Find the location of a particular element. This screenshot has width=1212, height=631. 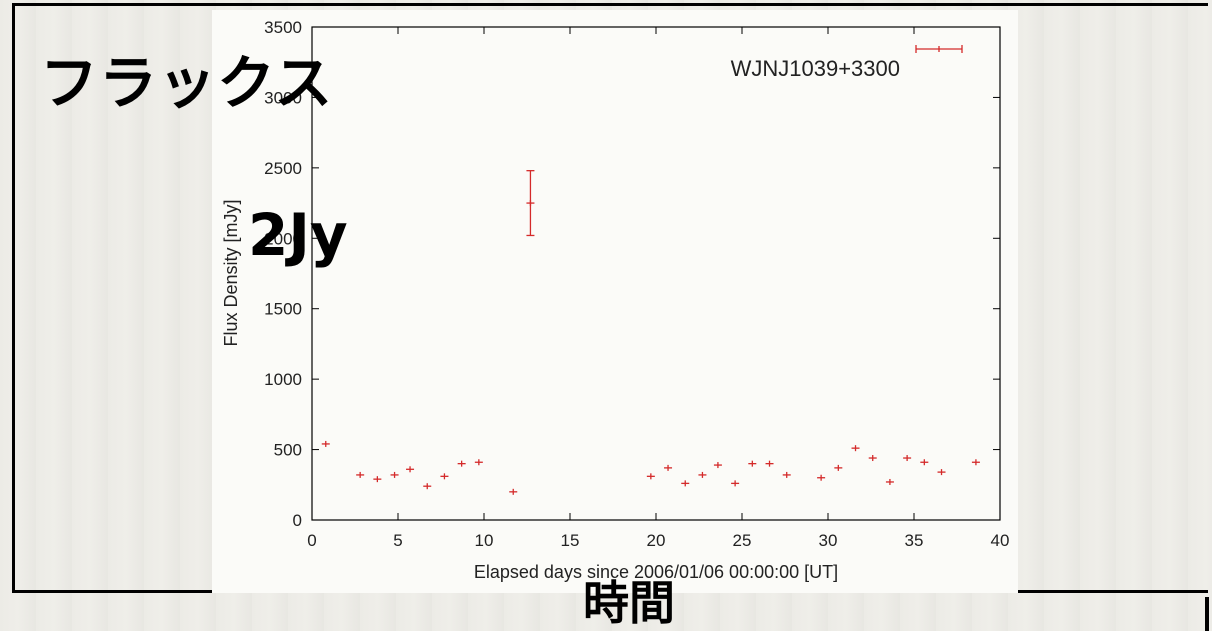

y-tick-label: 0 is located at coordinates (297, 520).